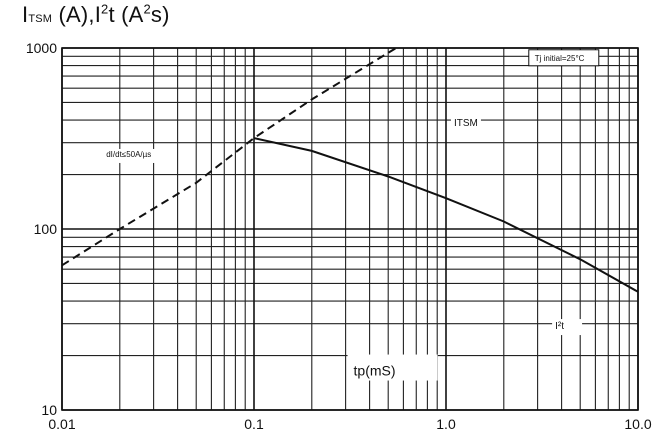 The image size is (654, 435). I want to click on itsm-label: ITSM, so click(466, 123).